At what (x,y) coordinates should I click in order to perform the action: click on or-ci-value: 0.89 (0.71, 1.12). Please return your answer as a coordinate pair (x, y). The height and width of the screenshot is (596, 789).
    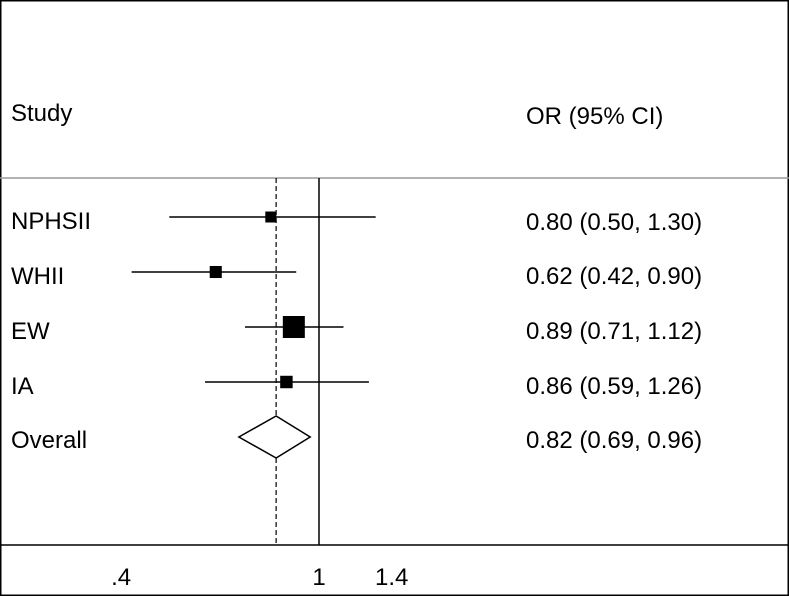
    Looking at the image, I should click on (614, 331).